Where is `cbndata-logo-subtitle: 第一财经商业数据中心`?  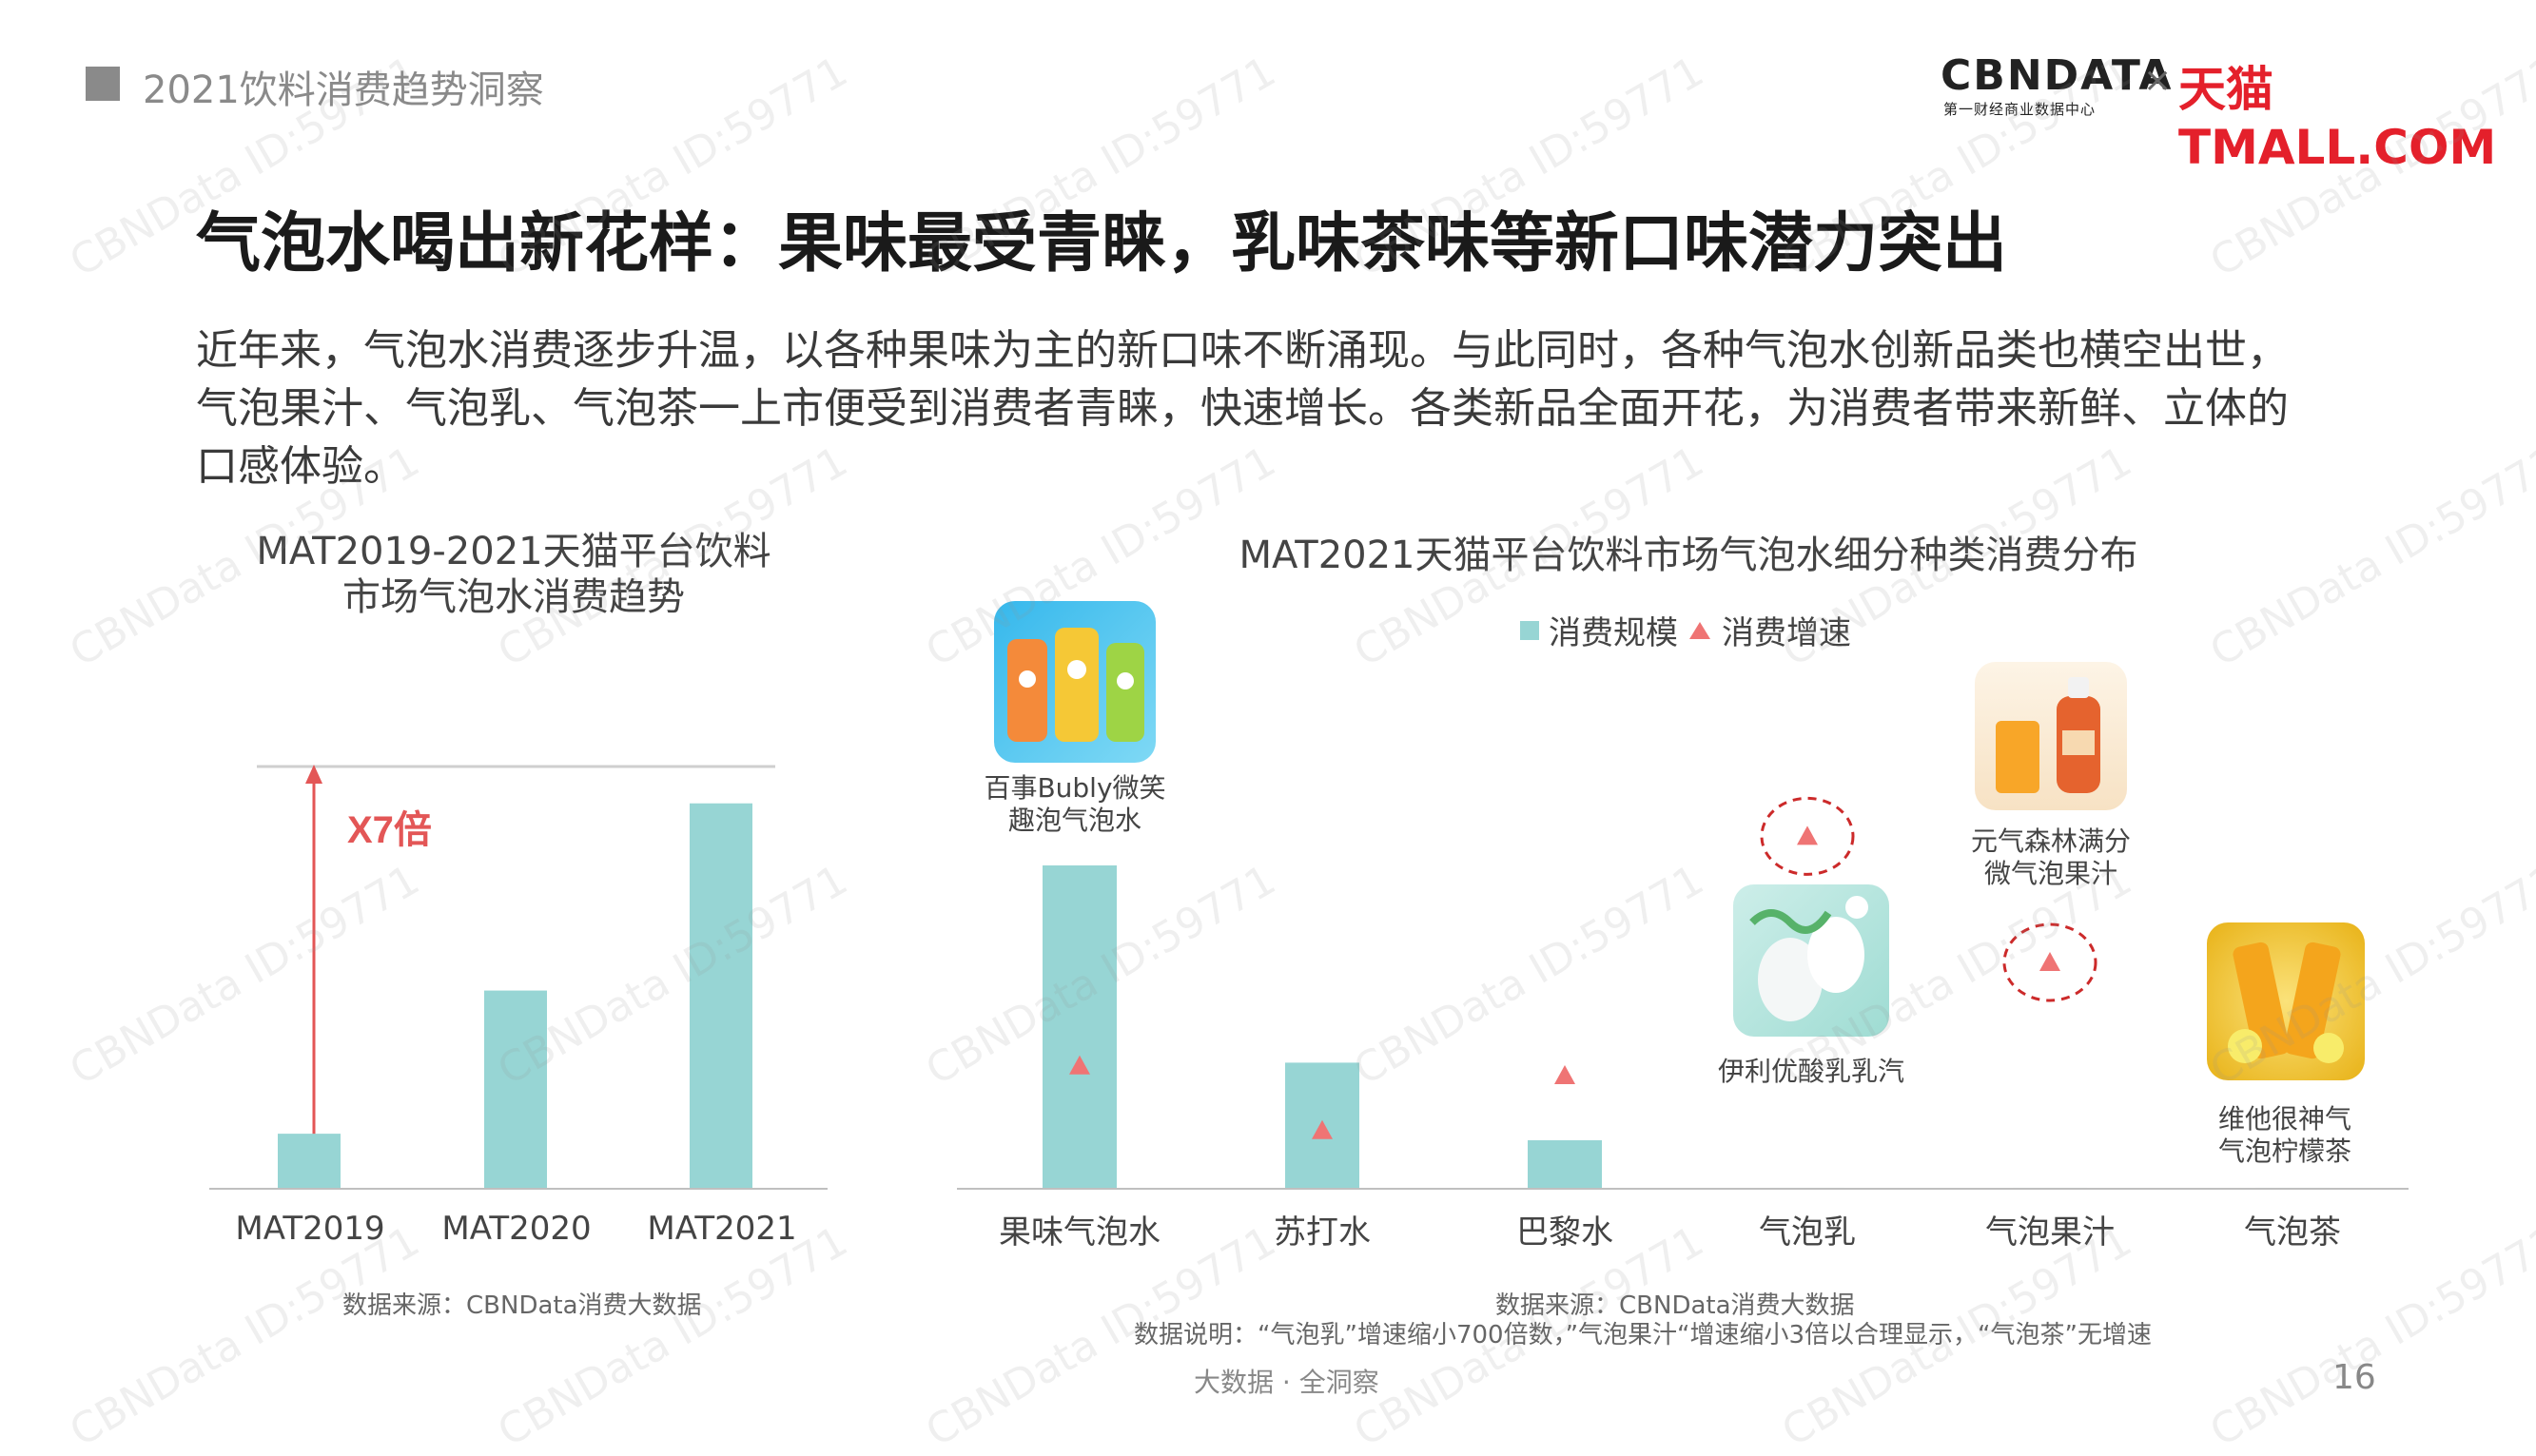
cbndata-logo-subtitle: 第一财经商业数据中心 is located at coordinates (2020, 110).